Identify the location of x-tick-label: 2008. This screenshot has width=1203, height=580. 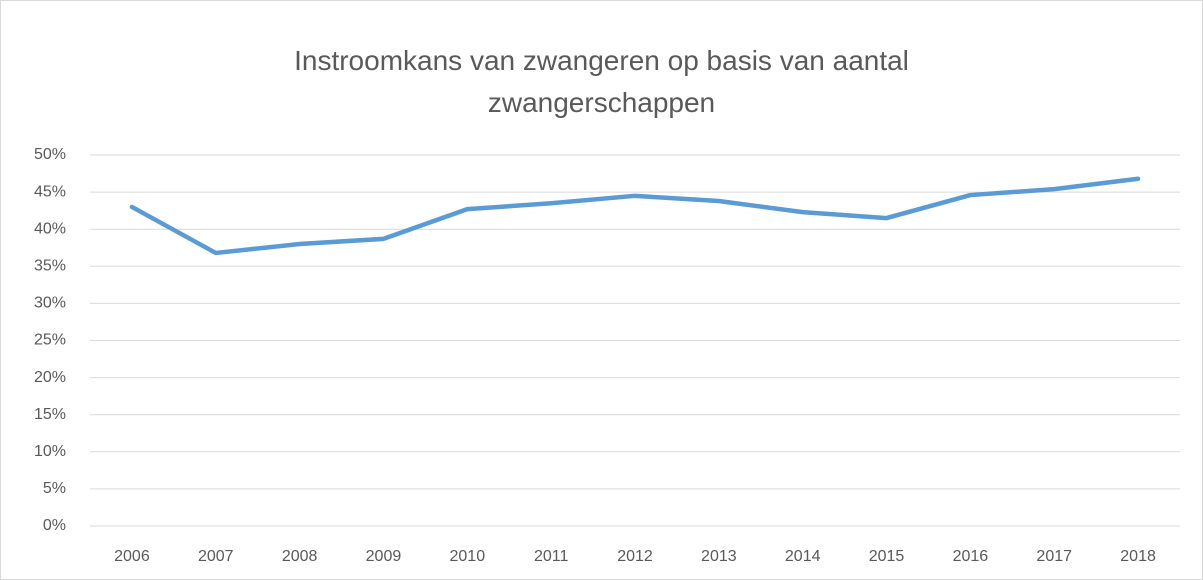
(300, 556).